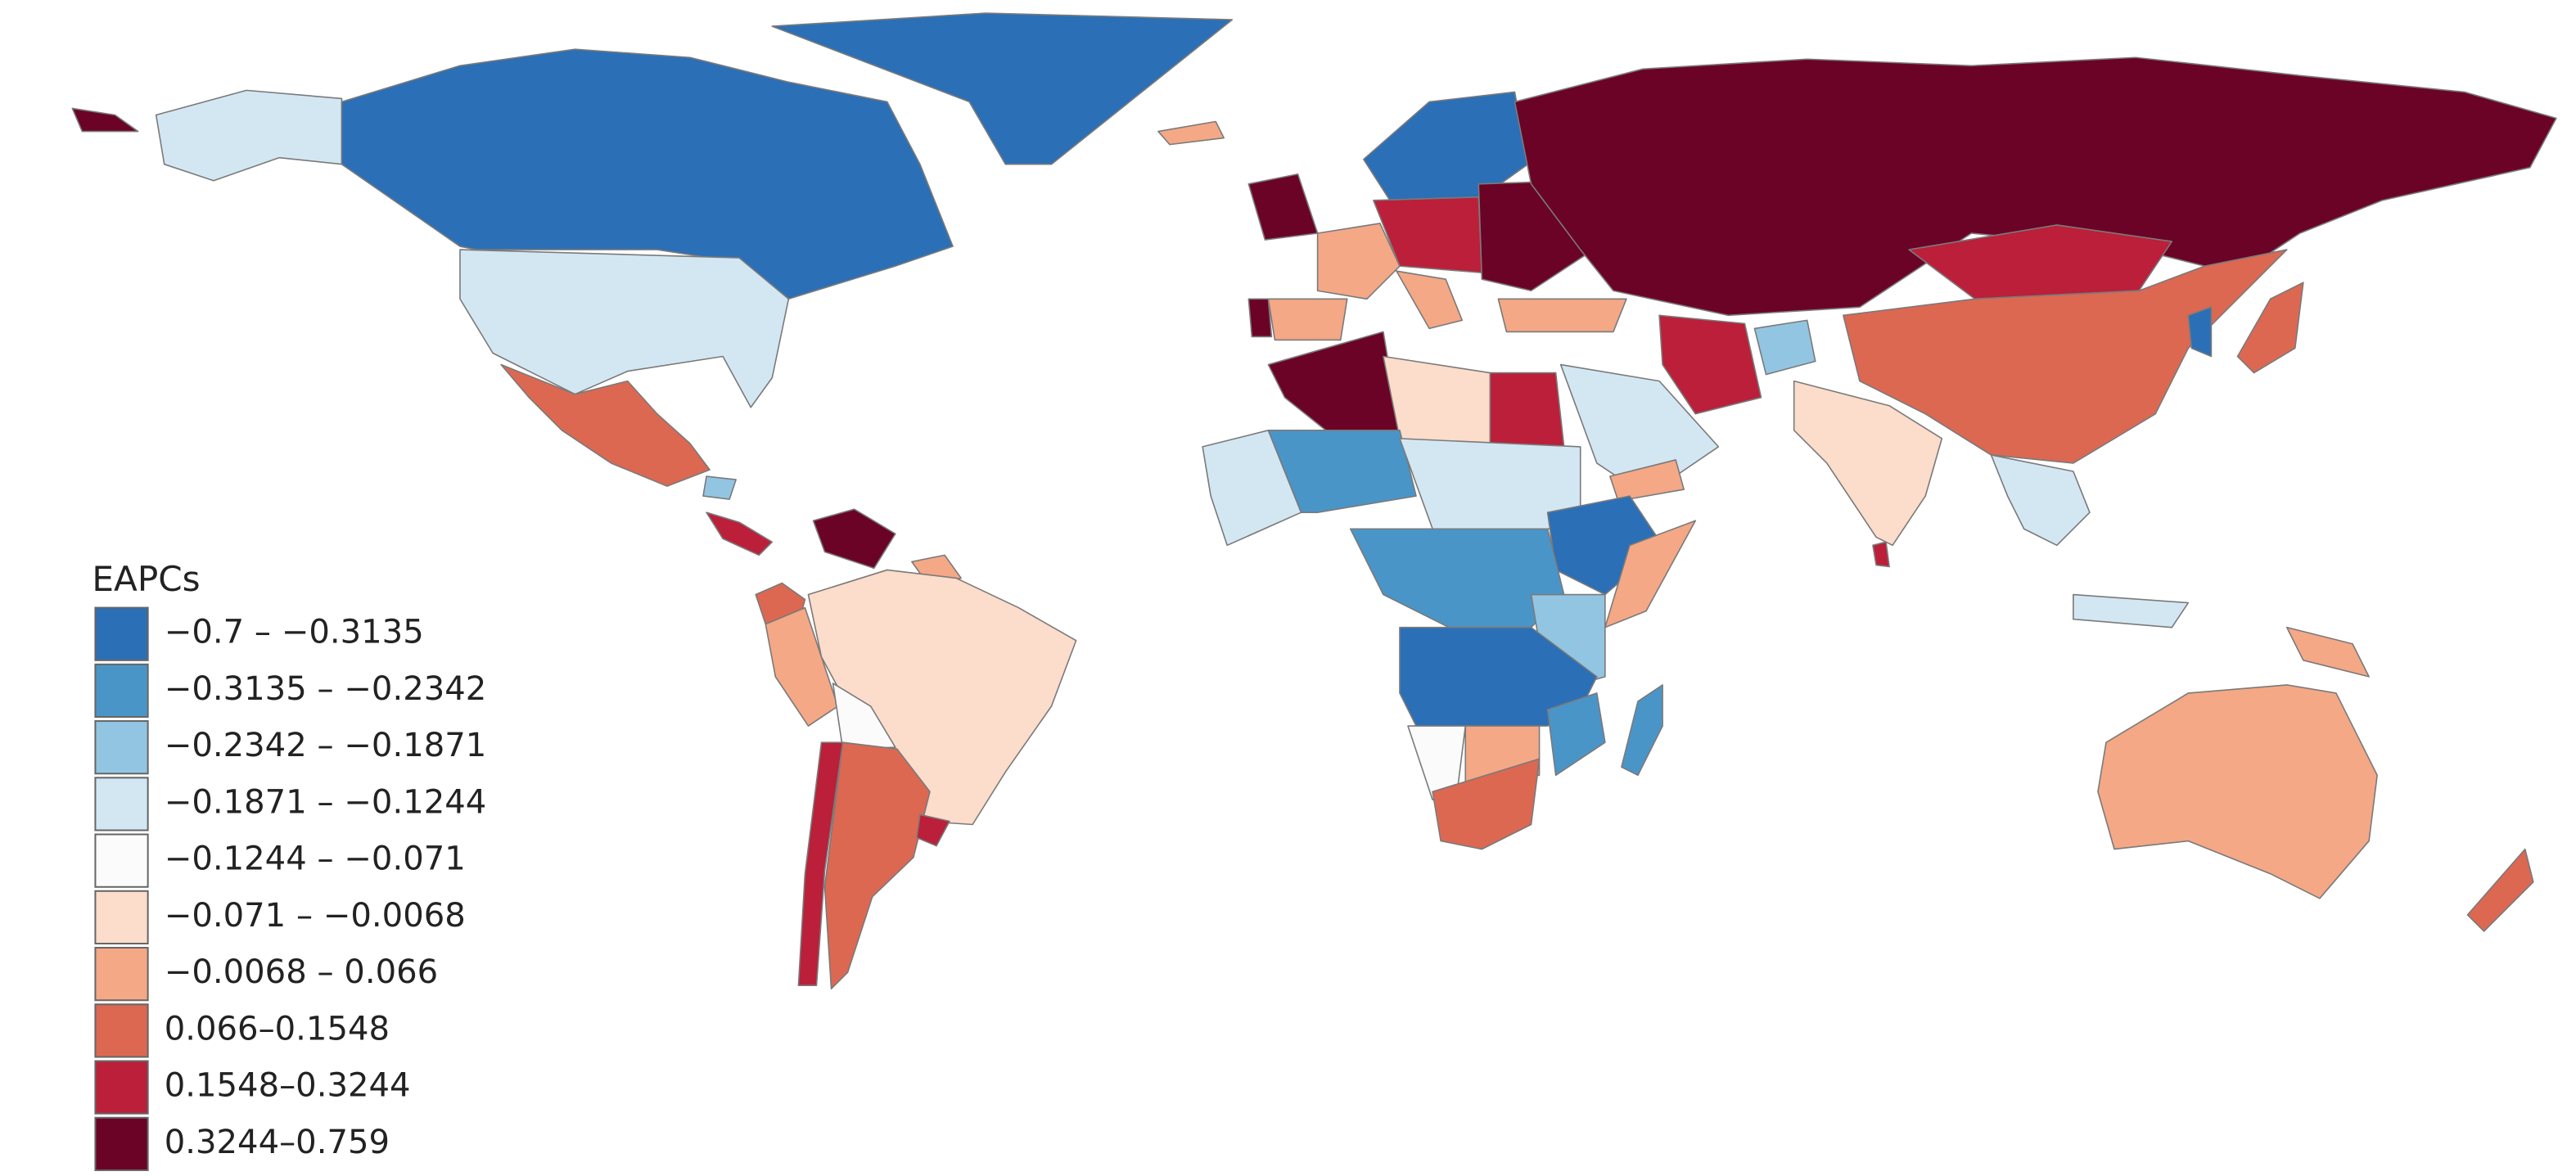 The width and height of the screenshot is (2576, 1176). I want to click on legend-label: −0.071 – −0.0068, so click(315, 916).